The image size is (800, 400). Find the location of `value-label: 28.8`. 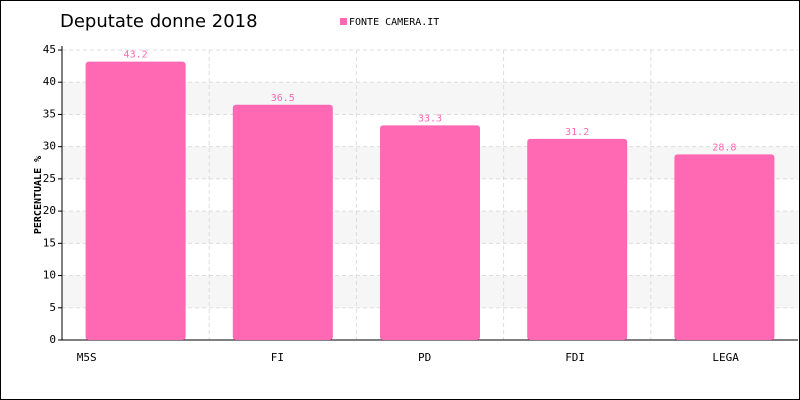

value-label: 28.8 is located at coordinates (724, 147).